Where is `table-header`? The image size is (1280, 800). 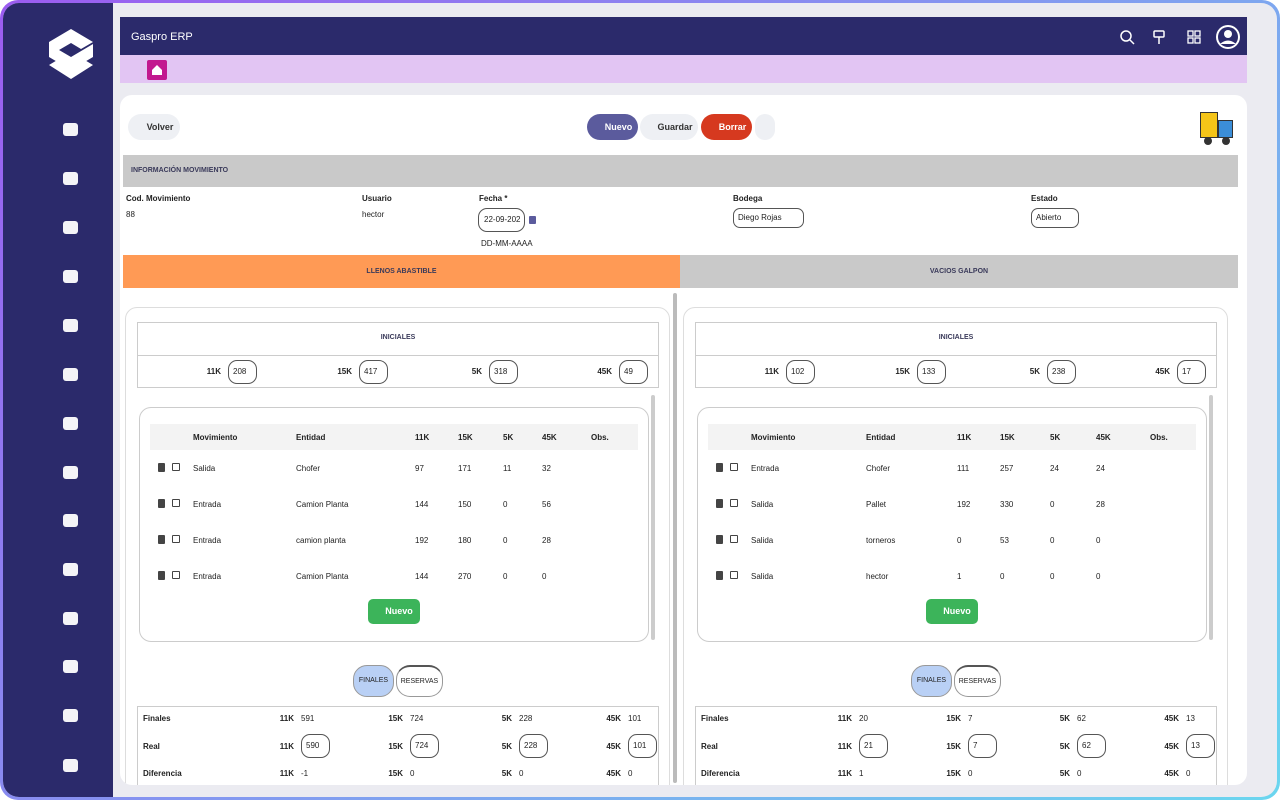 table-header is located at coordinates (952, 437).